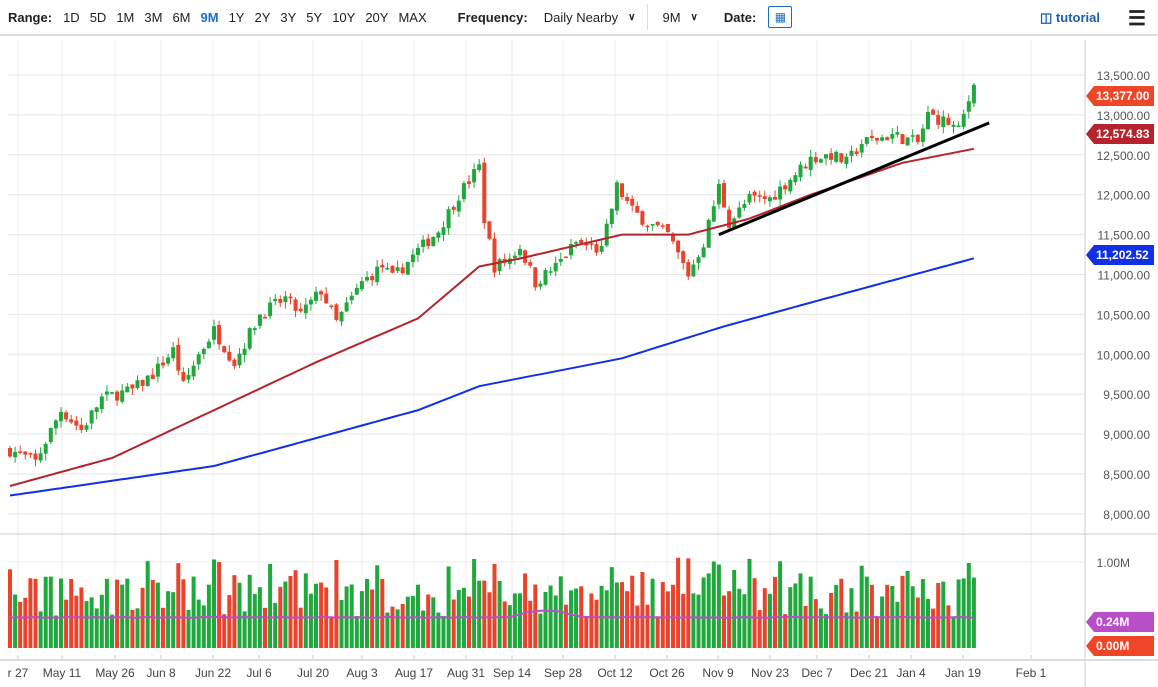  Describe the element at coordinates (362, 673) in the screenshot. I see `x-tick-label: Aug 3` at that location.